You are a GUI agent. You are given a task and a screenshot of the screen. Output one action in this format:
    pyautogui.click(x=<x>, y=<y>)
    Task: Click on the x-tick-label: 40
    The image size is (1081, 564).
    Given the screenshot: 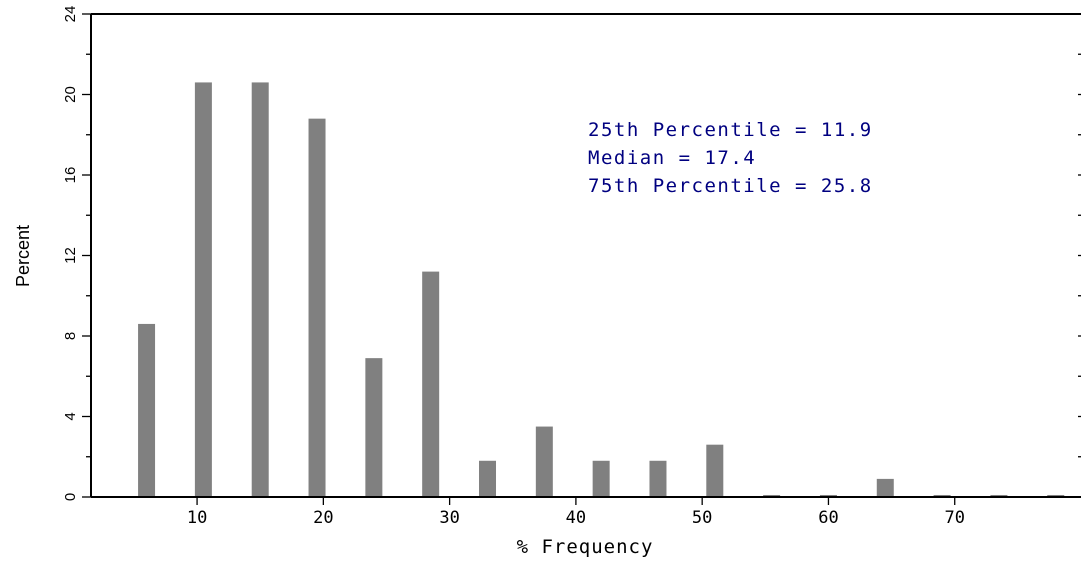 What is the action you would take?
    pyautogui.click(x=576, y=518)
    